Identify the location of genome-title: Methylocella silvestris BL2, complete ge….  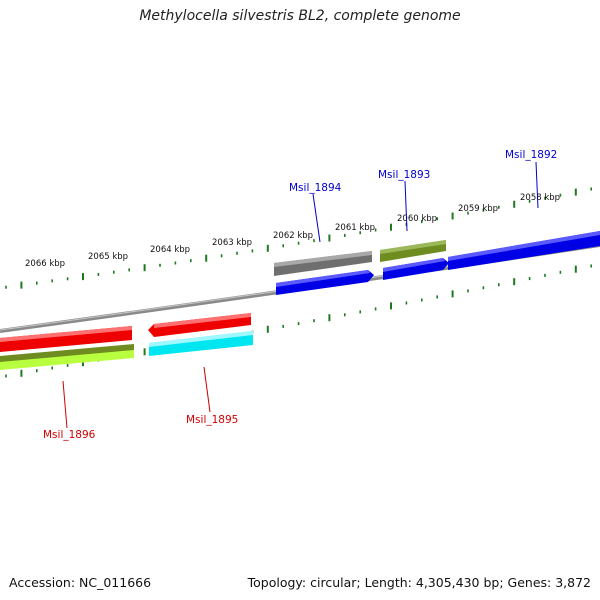
(300, 16).